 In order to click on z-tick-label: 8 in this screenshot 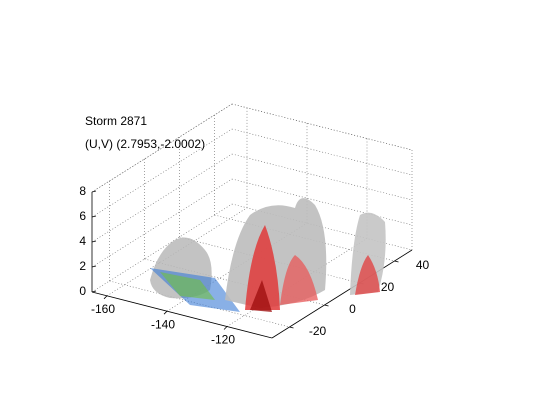, I will do `click(82, 191)`.